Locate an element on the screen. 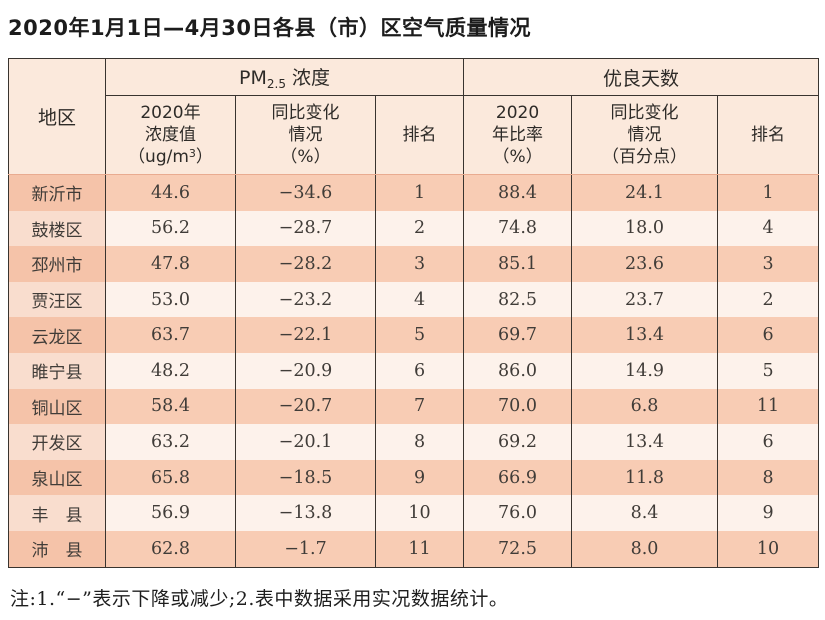 The height and width of the screenshot is (620, 825). table-row: 邳州市 47.8 −28.2 3 85.1 23.6 3 is located at coordinates (414, 264).